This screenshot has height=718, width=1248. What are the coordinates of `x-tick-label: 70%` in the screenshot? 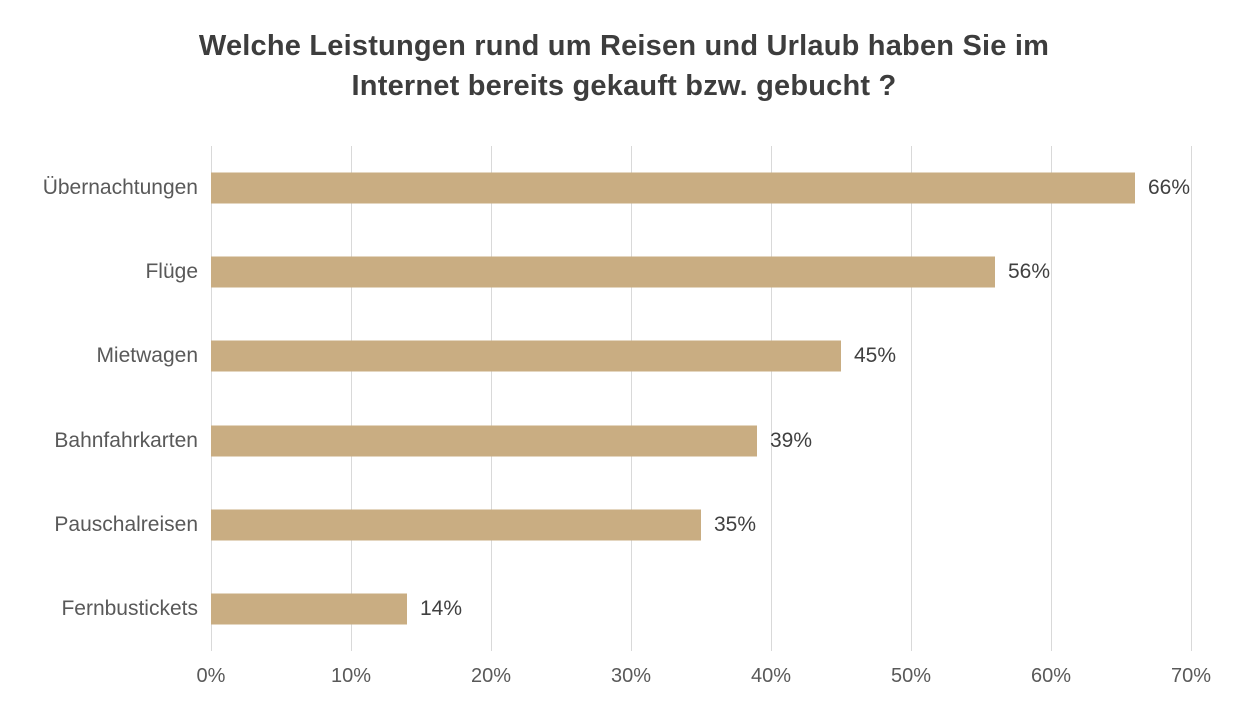 It's located at (1191, 676).